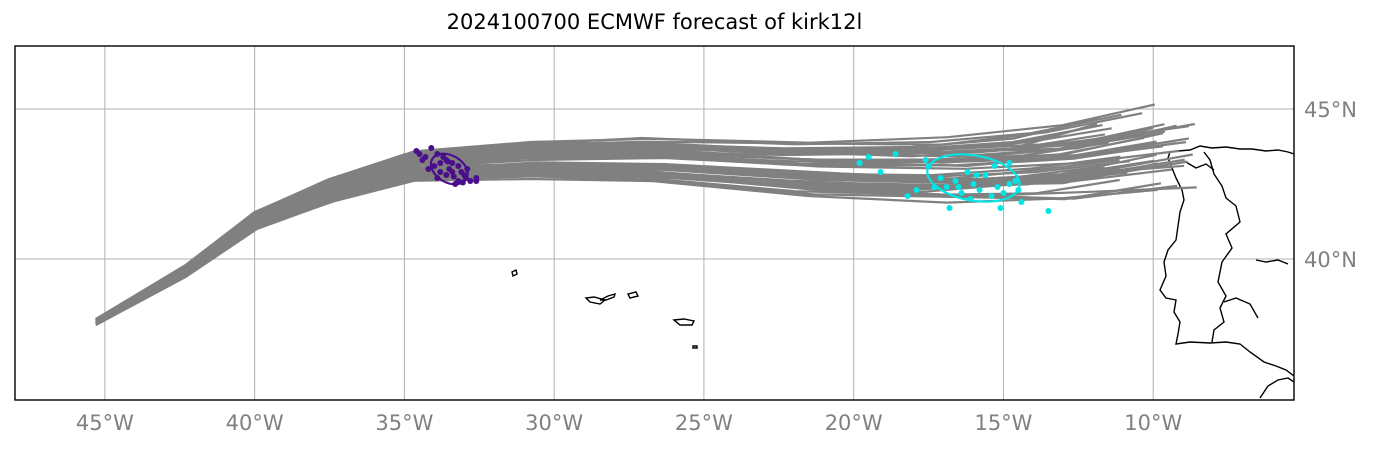 The width and height of the screenshot is (1382, 449). I want to click on guadiana-border, so click(1241, 308).